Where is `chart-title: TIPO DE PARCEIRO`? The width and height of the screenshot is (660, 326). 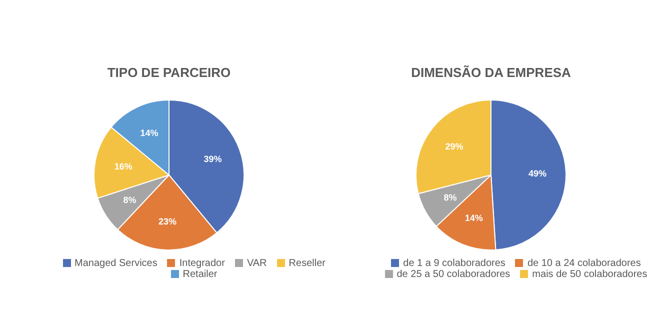 chart-title: TIPO DE PARCEIRO is located at coordinates (169, 72).